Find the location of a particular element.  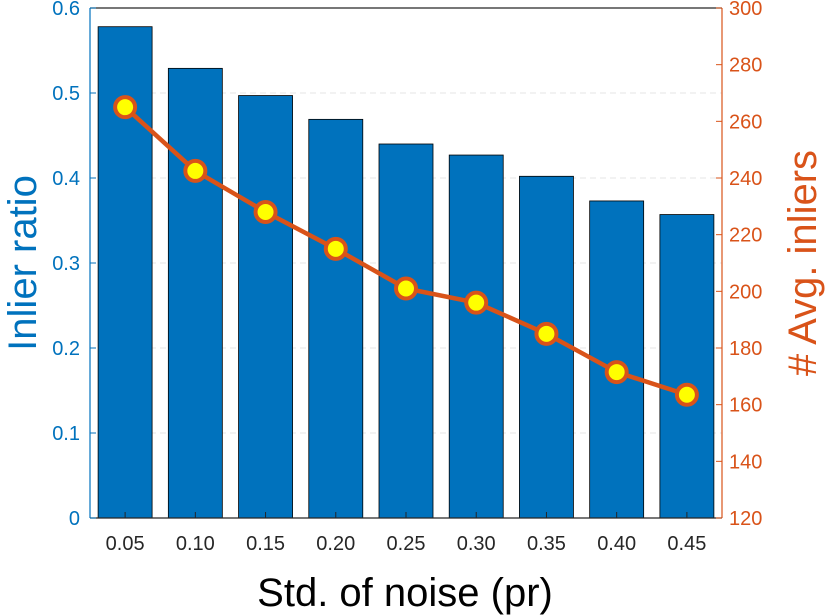

point-0.35 is located at coordinates (546, 333).